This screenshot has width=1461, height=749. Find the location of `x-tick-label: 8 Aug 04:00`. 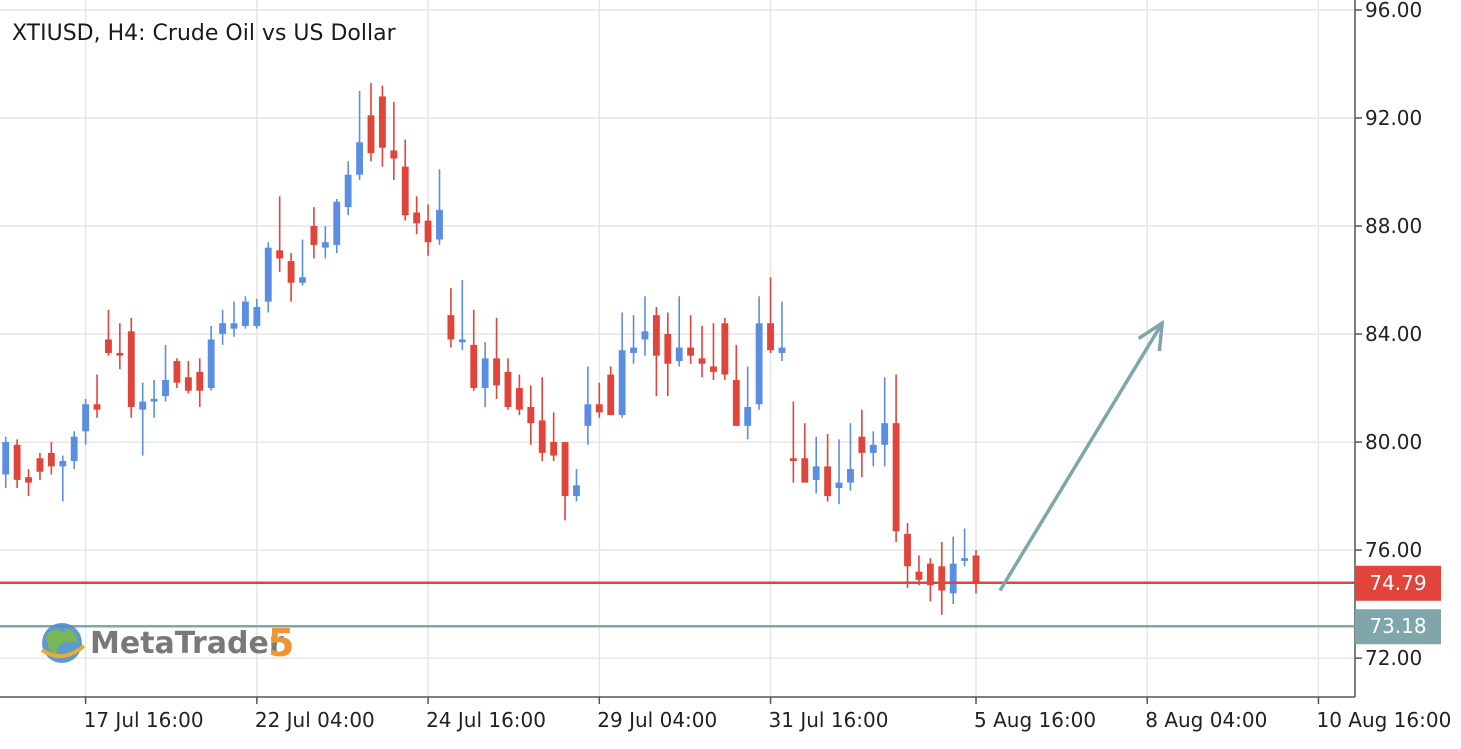

x-tick-label: 8 Aug 04:00 is located at coordinates (1206, 720).